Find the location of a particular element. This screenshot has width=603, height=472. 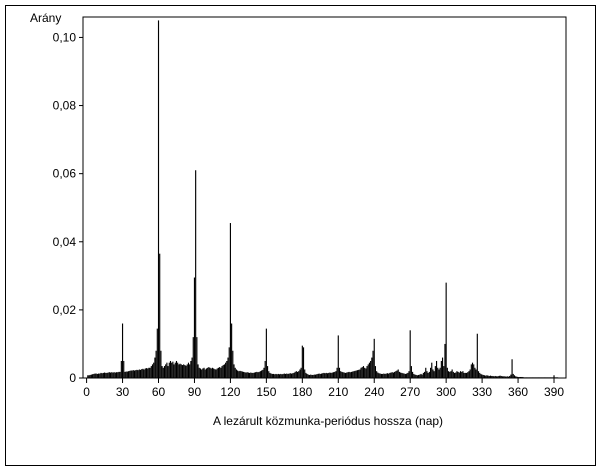

y-tick-label: 0,06 is located at coordinates (65, 174).